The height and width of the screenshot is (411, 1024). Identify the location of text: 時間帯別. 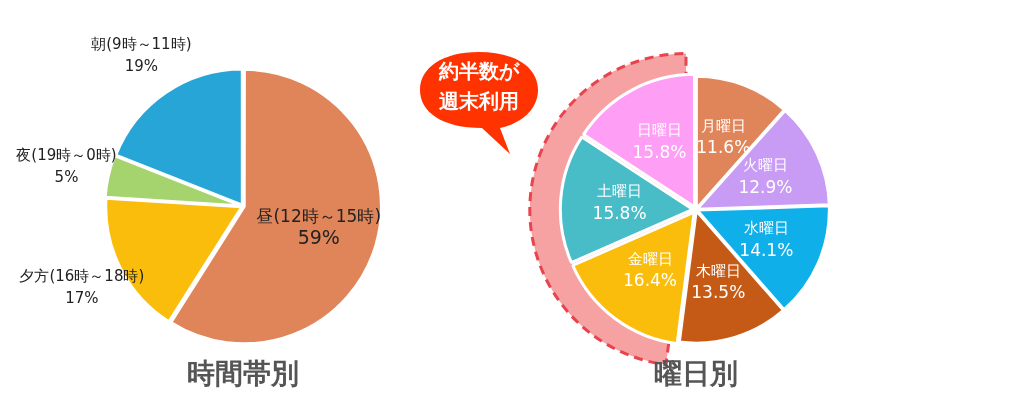
(243, 374).